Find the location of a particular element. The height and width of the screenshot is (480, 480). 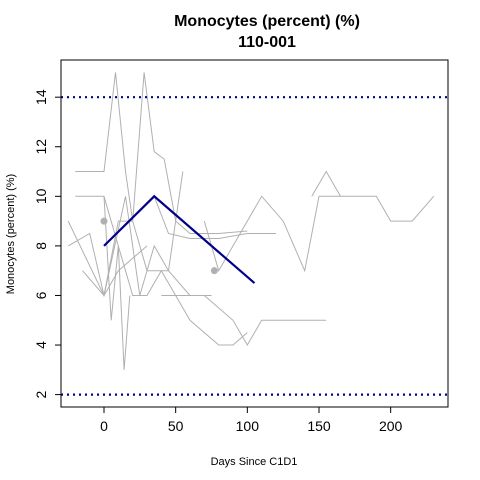

x-axis-label: Days Since C1D1 is located at coordinates (254, 462).